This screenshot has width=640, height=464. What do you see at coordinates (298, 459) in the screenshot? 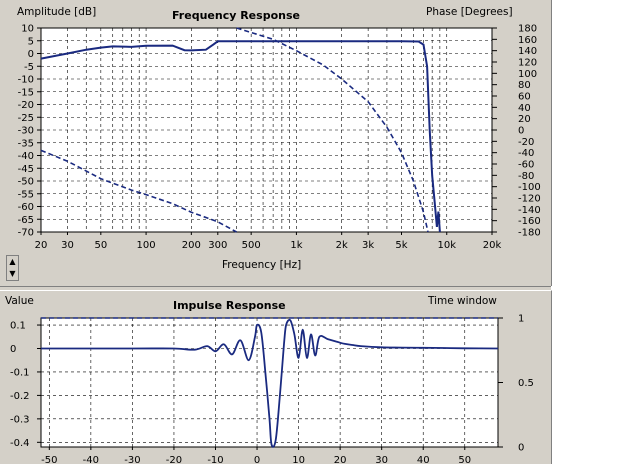
I see `x-tick-label: 10` at bounding box center [298, 459].